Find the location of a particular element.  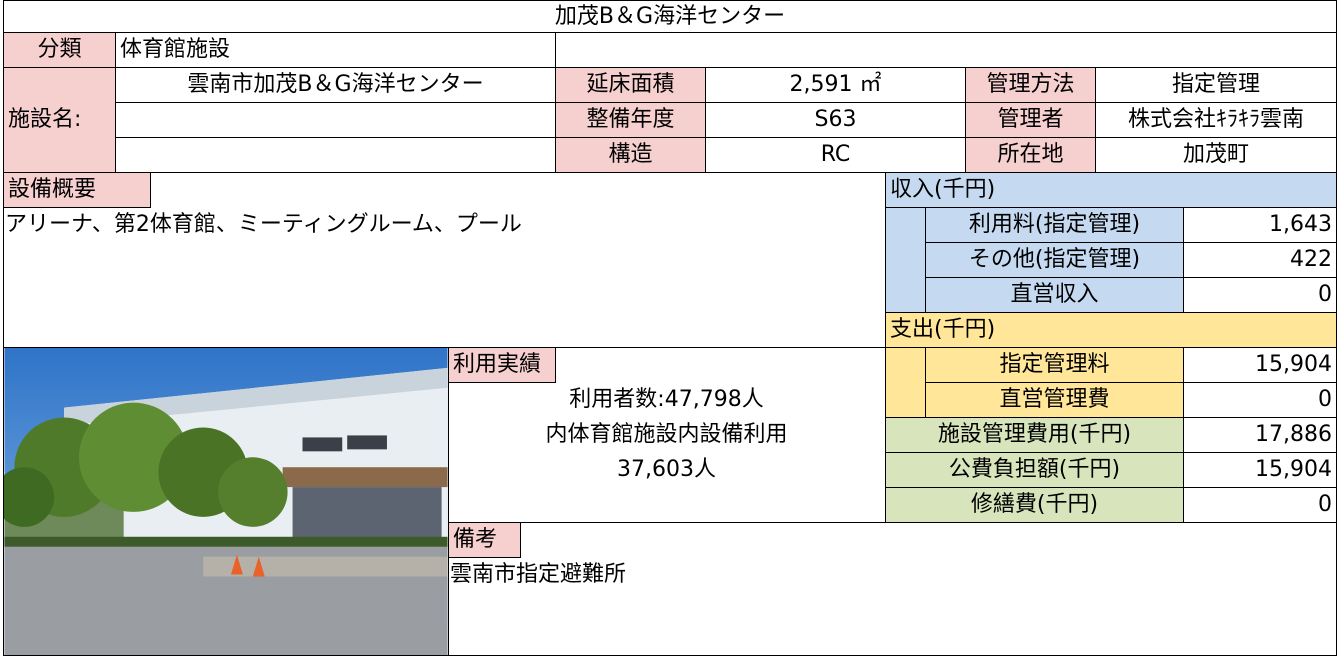

label: その他(指定管理) is located at coordinates (1054, 260).